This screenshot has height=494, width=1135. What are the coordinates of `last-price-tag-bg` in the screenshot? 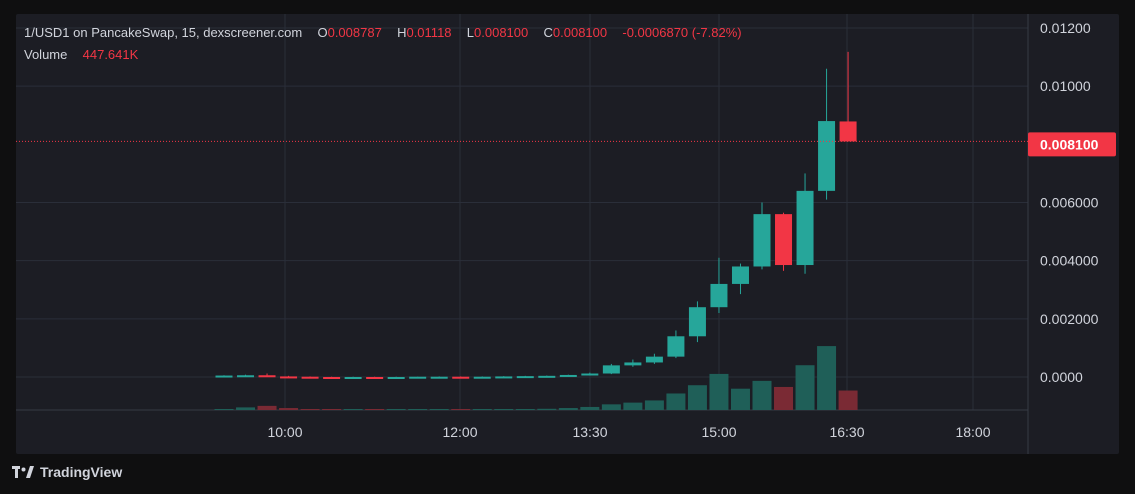 It's located at (1072, 144).